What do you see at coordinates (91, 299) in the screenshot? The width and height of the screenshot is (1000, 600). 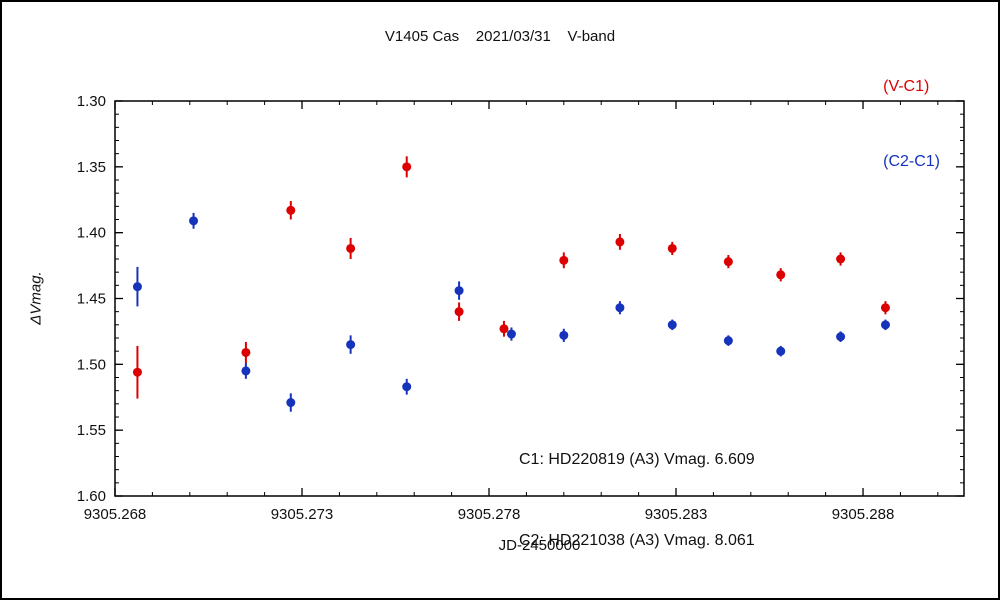 I see `y-tick-label: 1.45` at bounding box center [91, 299].